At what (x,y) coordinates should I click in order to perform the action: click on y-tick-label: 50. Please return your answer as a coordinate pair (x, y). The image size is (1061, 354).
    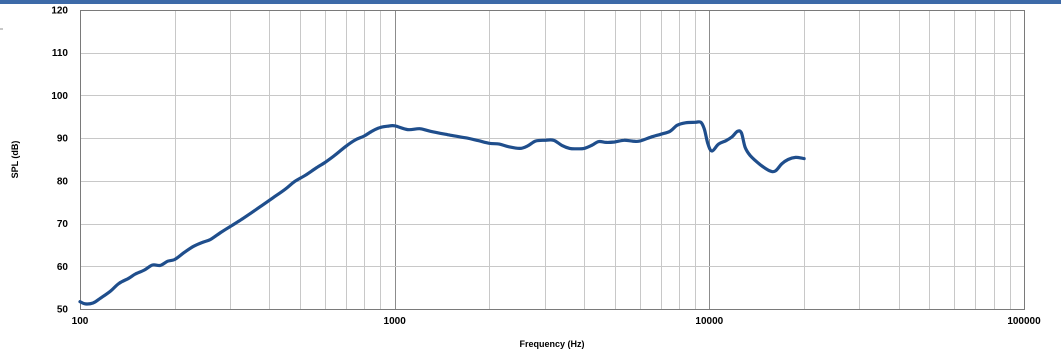
    Looking at the image, I should click on (63, 310).